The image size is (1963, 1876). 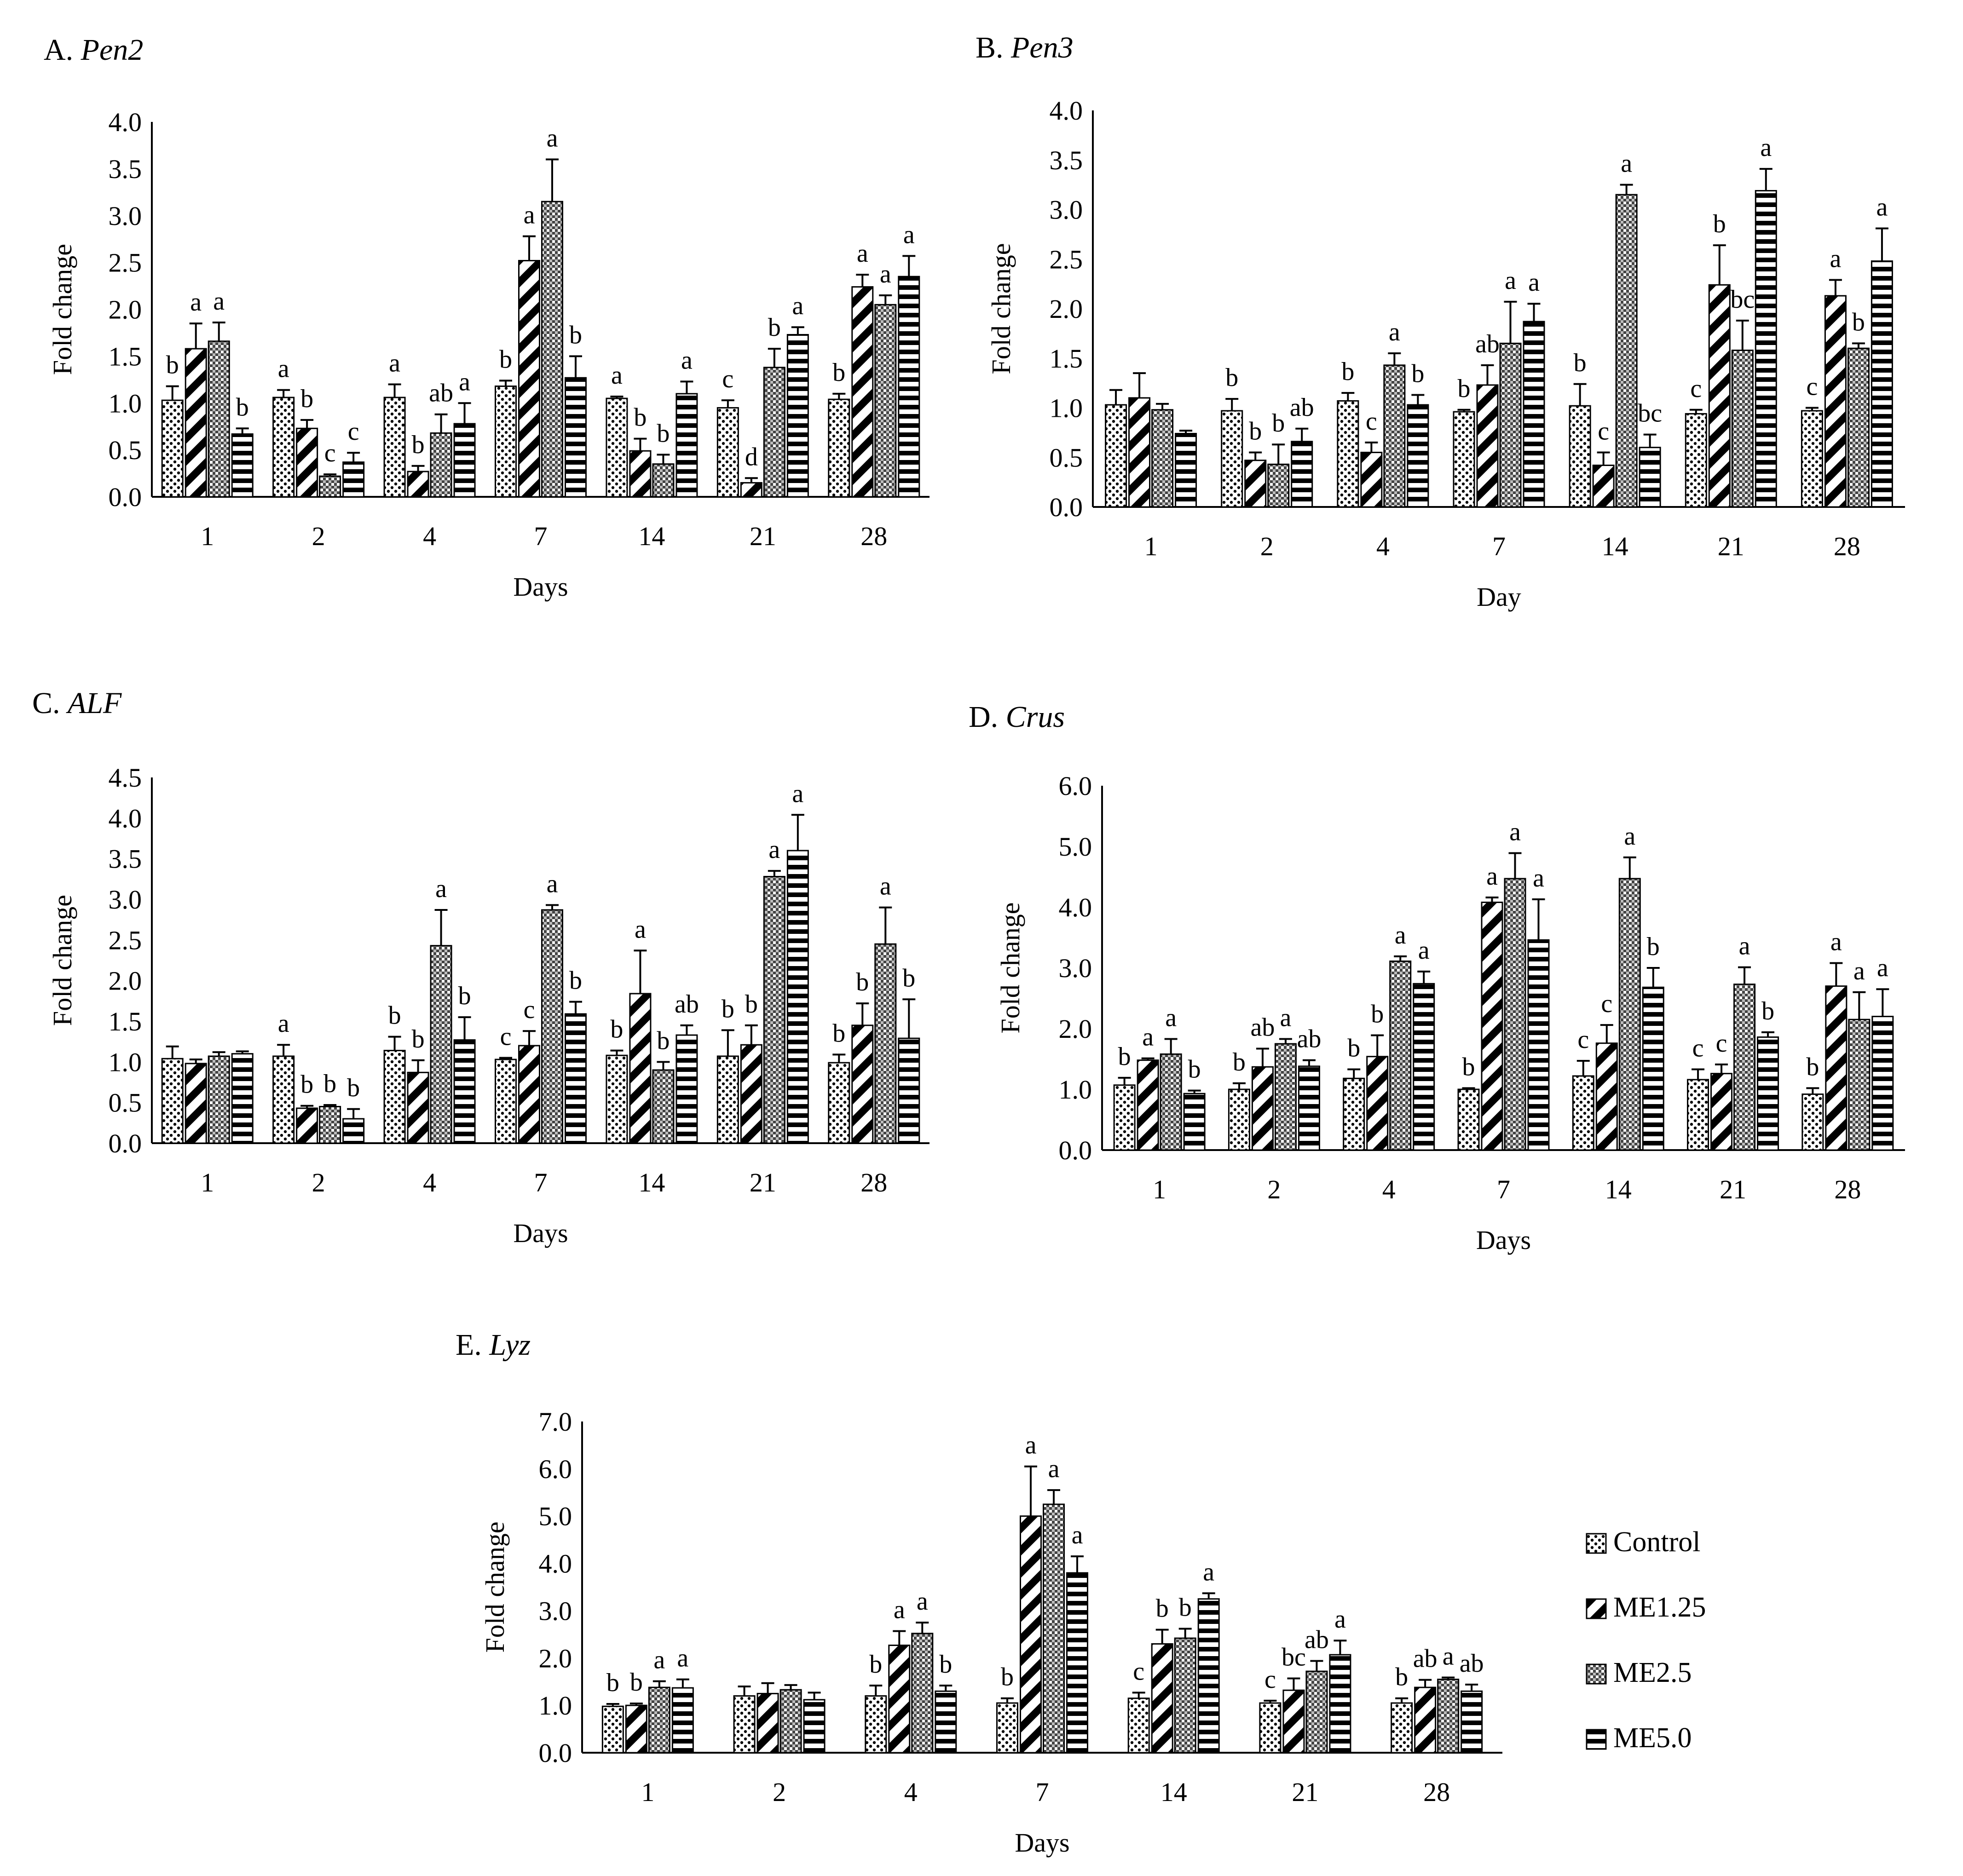 What do you see at coordinates (1267, 546) in the screenshot?
I see `x-tick-label: 2` at bounding box center [1267, 546].